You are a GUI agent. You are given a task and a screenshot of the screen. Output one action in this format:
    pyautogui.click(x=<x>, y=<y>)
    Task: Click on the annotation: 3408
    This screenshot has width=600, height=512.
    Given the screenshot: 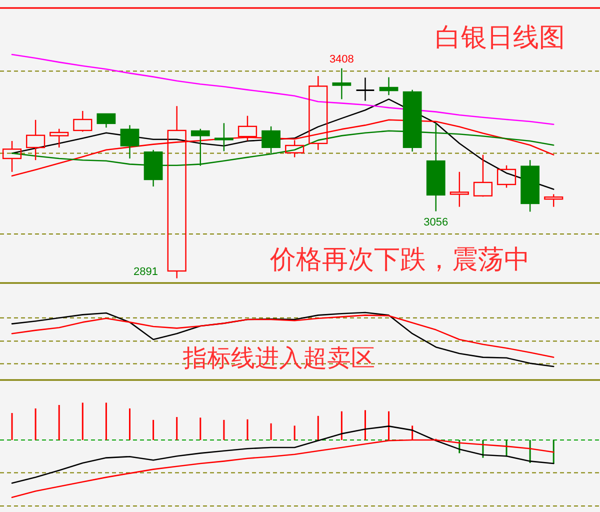 What is the action you would take?
    pyautogui.click(x=341, y=59)
    